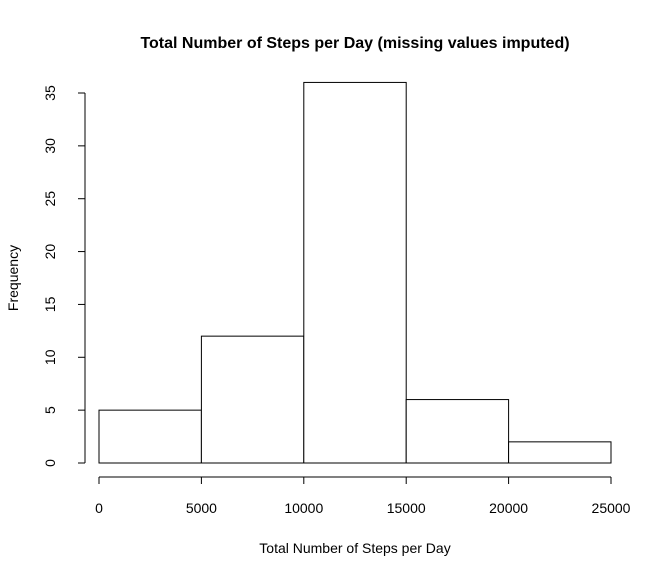  I want to click on x-tick-label: 10000, so click(303, 508).